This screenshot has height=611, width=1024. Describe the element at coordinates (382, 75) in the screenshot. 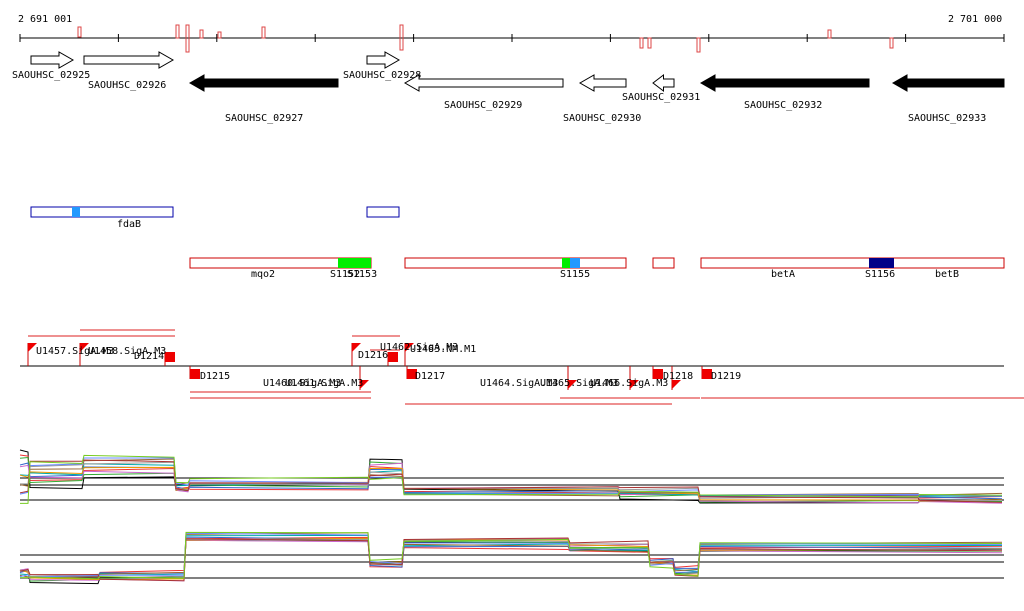

I see `gene-label: SAOUHSC_02928` at that location.